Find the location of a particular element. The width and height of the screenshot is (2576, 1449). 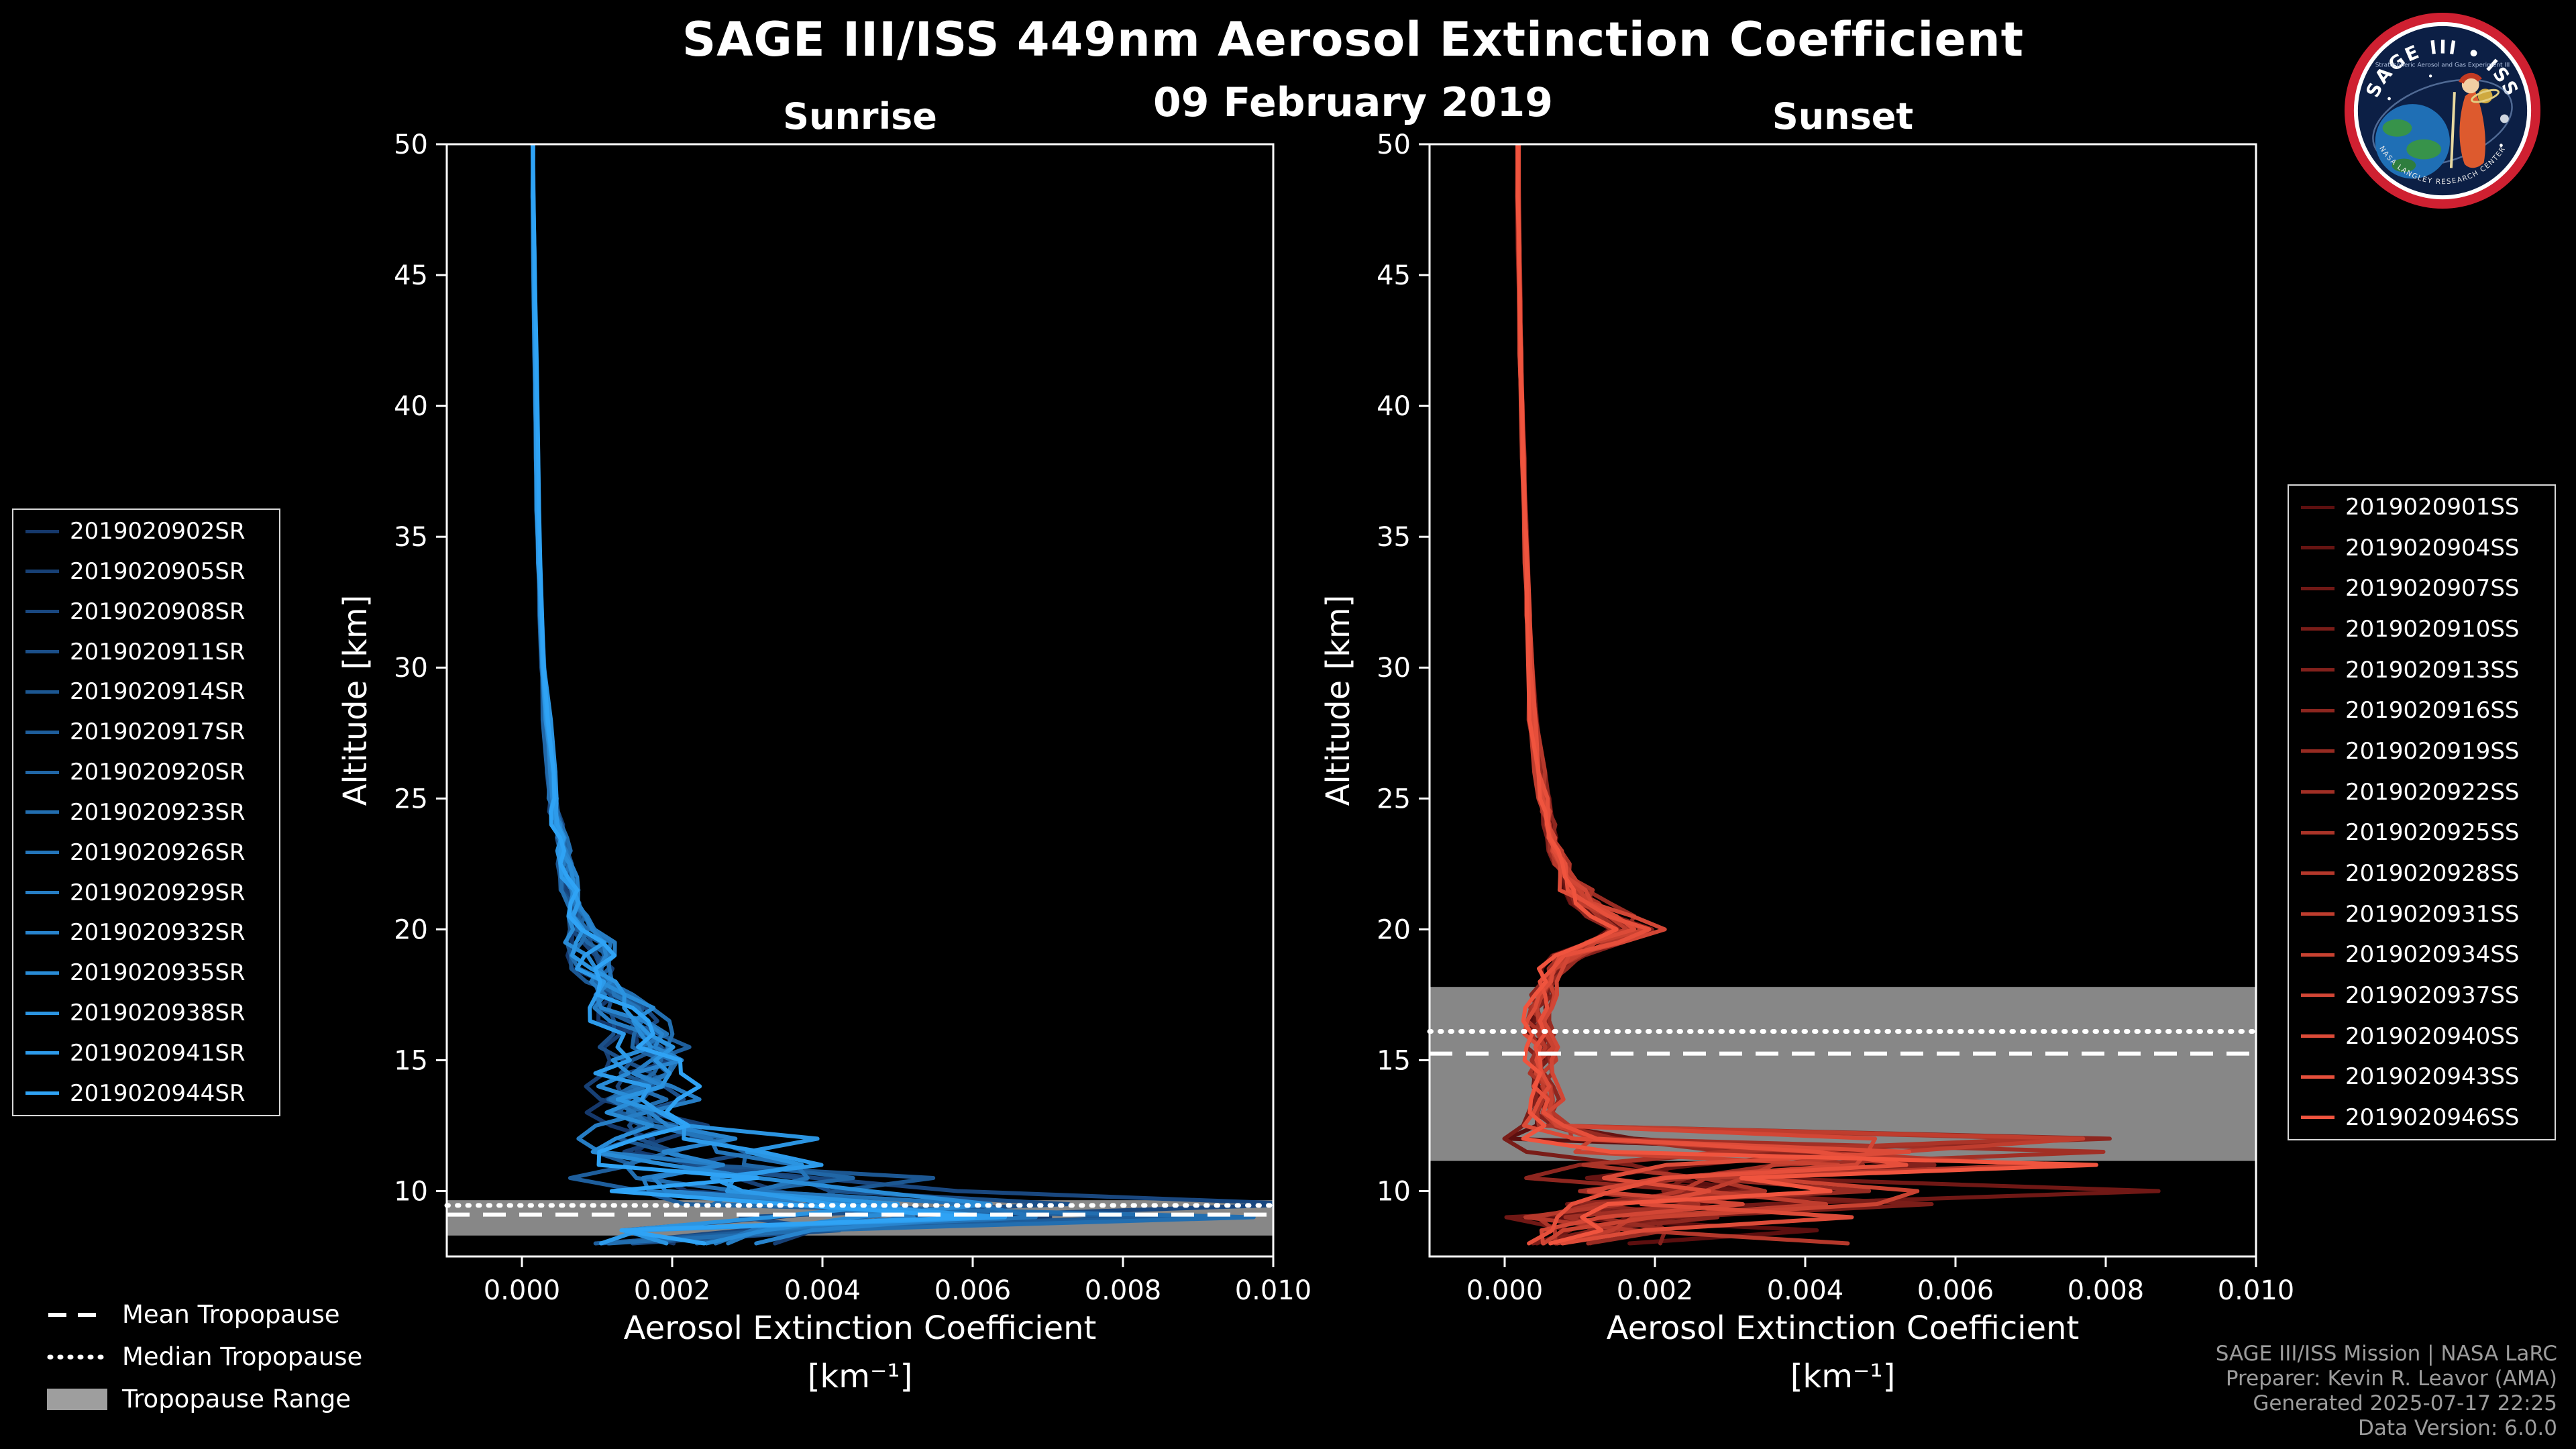

legend-label: 2019020914SR is located at coordinates (158, 692).